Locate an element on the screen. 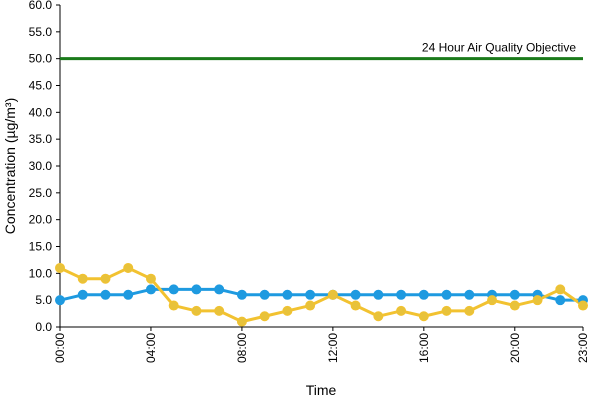 The height and width of the screenshot is (400, 600). y-tick-label: 50.0 is located at coordinates (41, 59).